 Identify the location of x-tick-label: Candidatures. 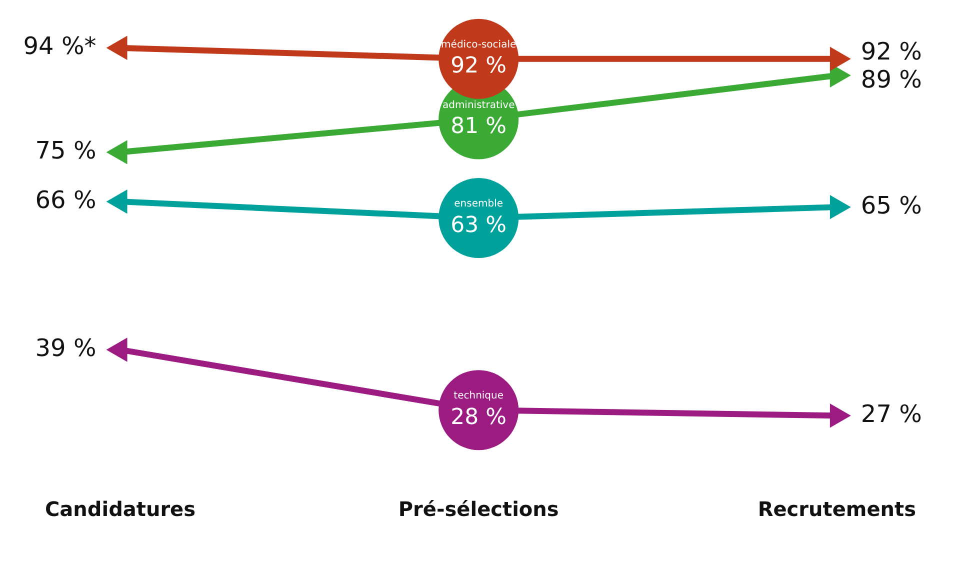
(120, 509).